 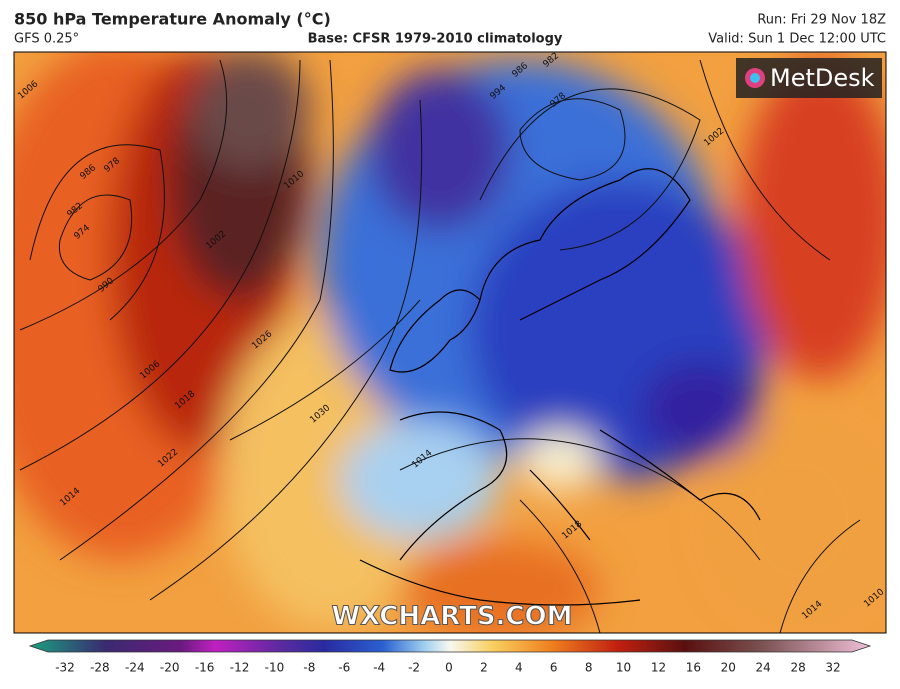 What do you see at coordinates (135, 668) in the screenshot?
I see `colorbar-tick-label: -24` at bounding box center [135, 668].